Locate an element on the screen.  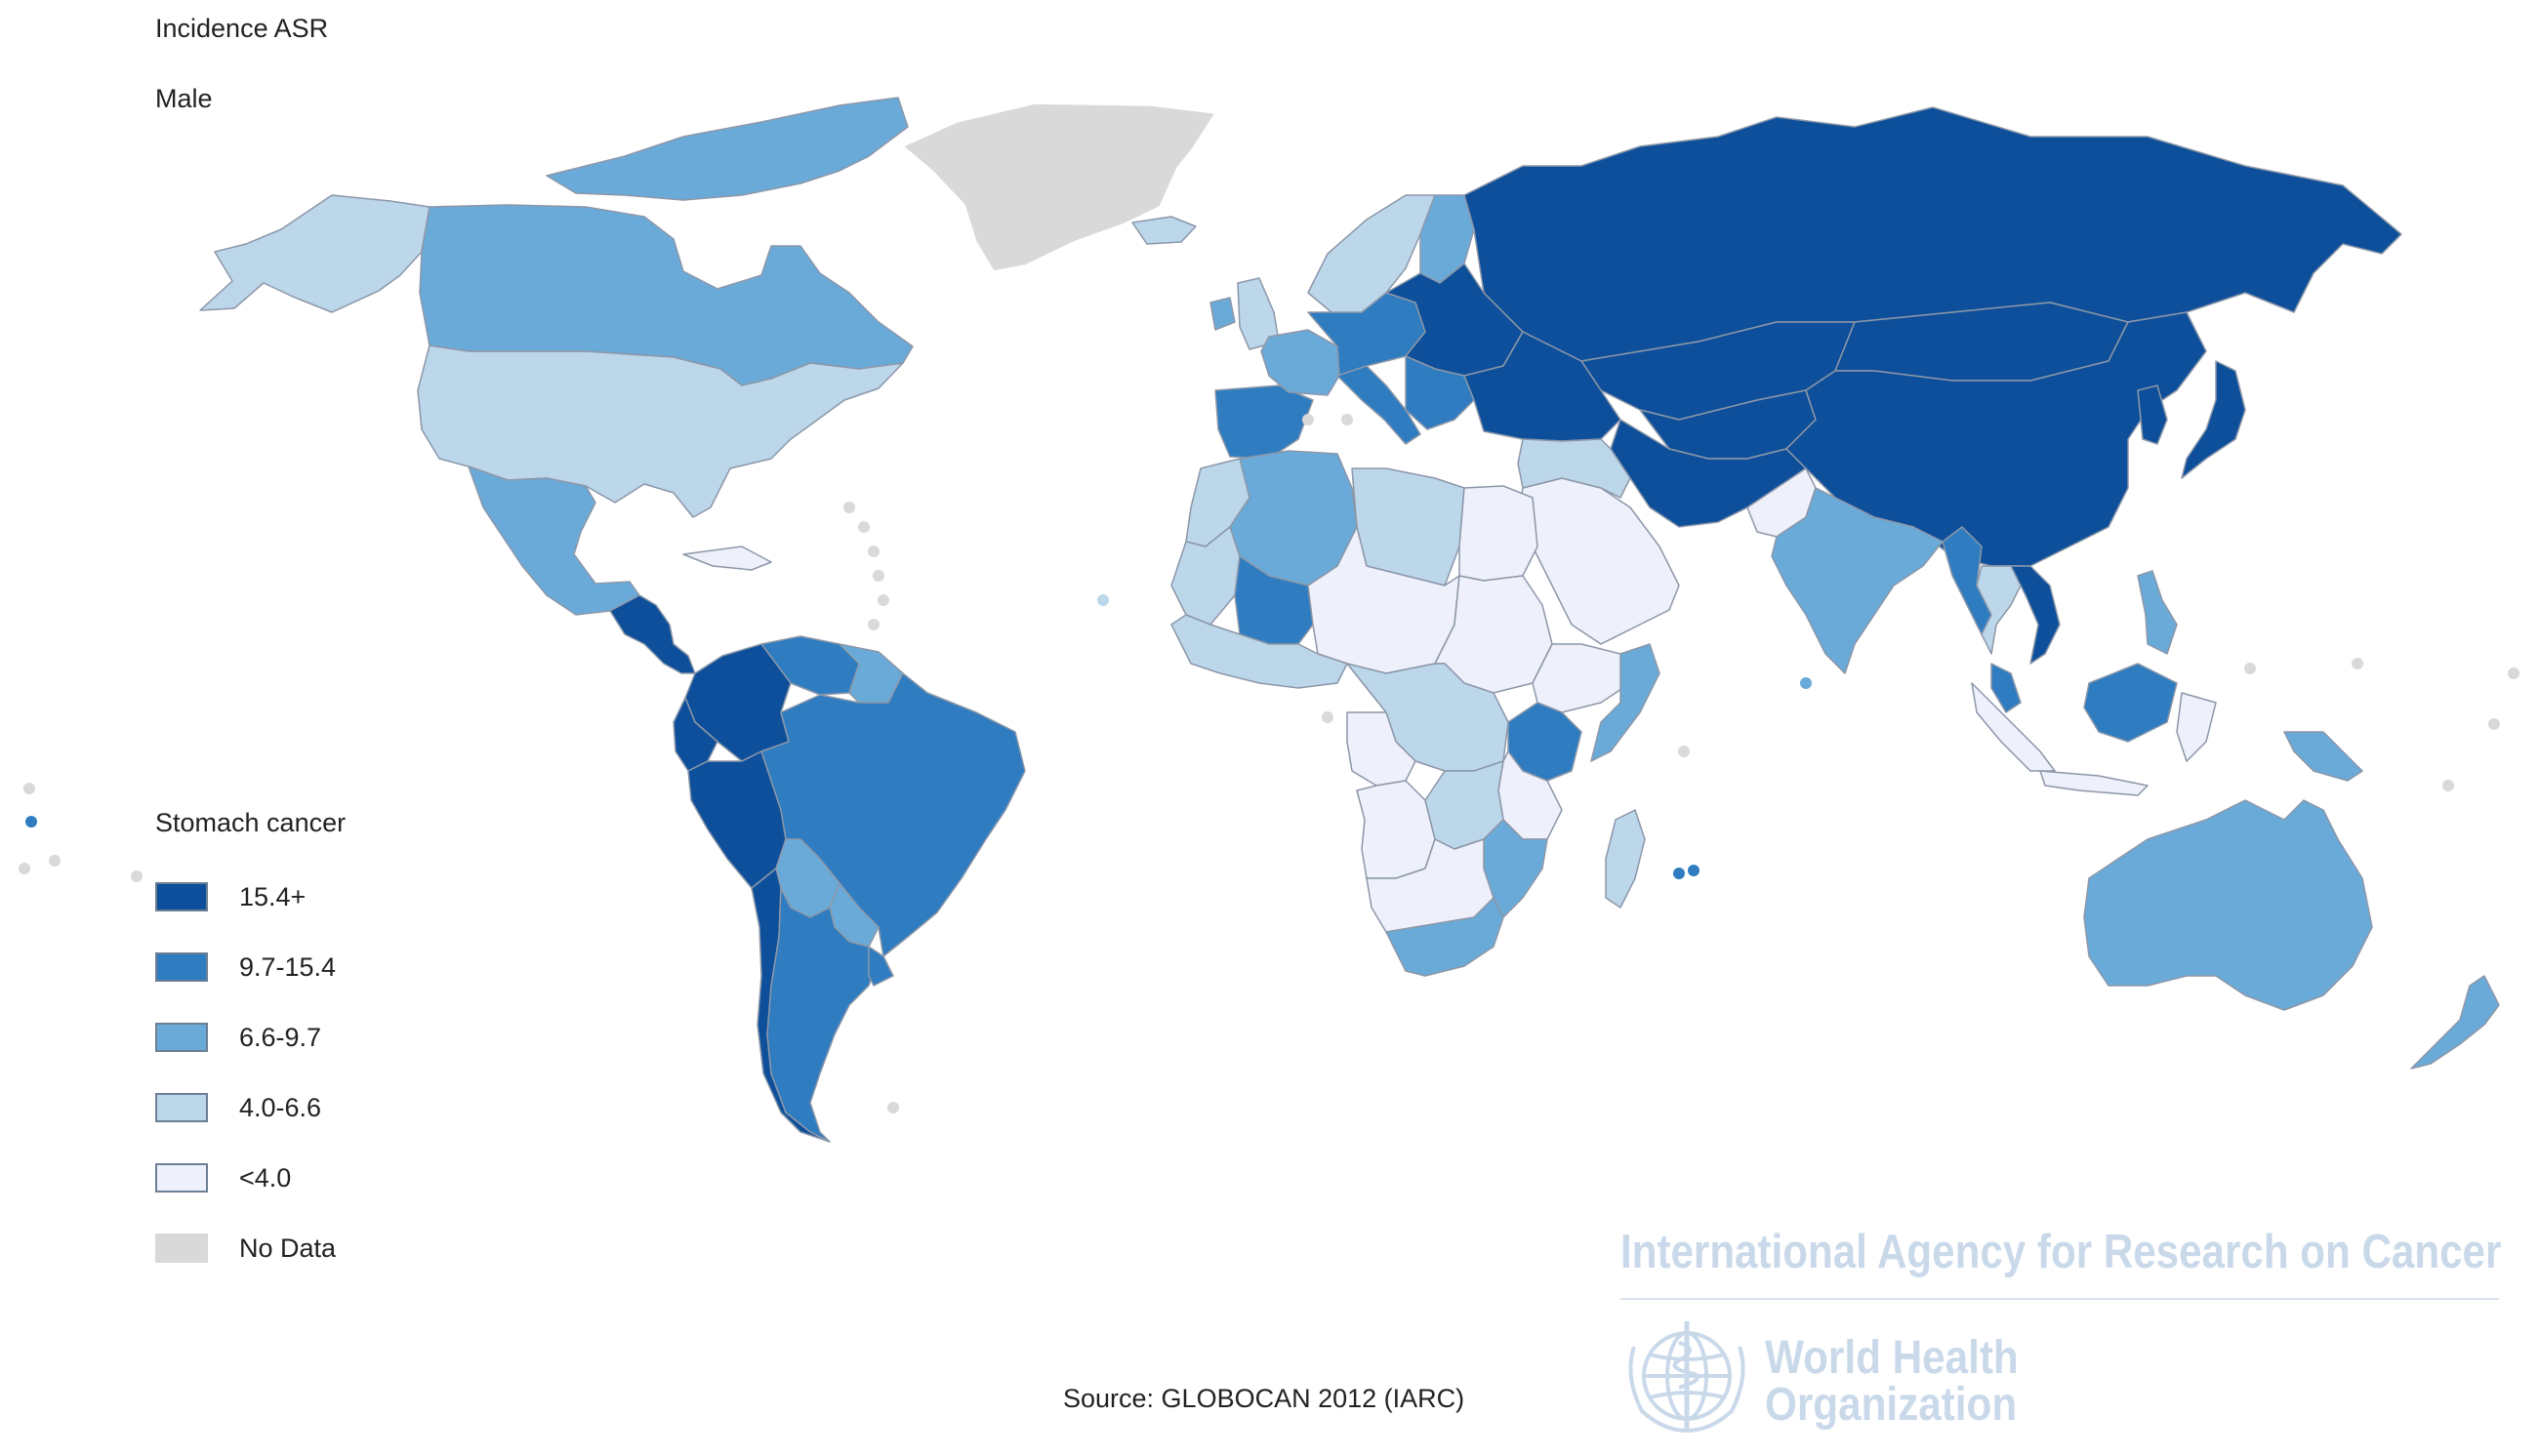
region-malaysia-and-borneo is located at coordinates (2084, 703).